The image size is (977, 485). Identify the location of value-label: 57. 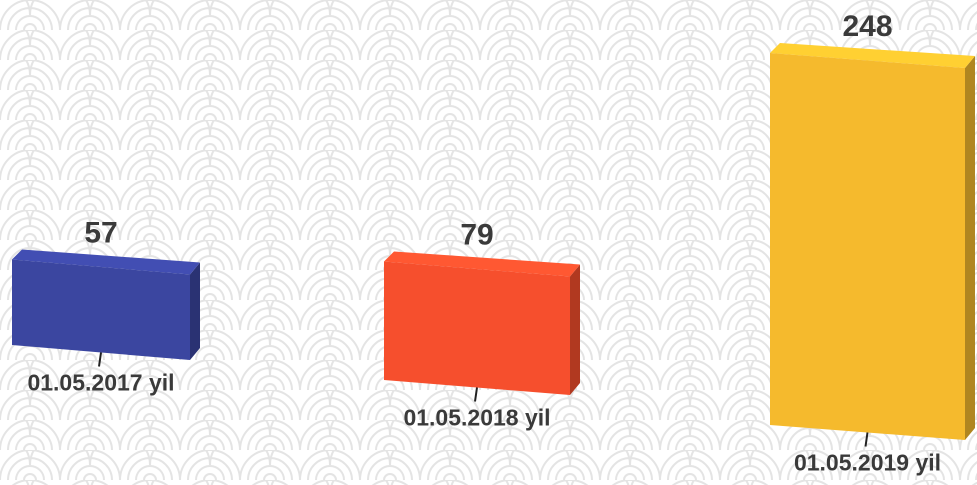
(100, 232).